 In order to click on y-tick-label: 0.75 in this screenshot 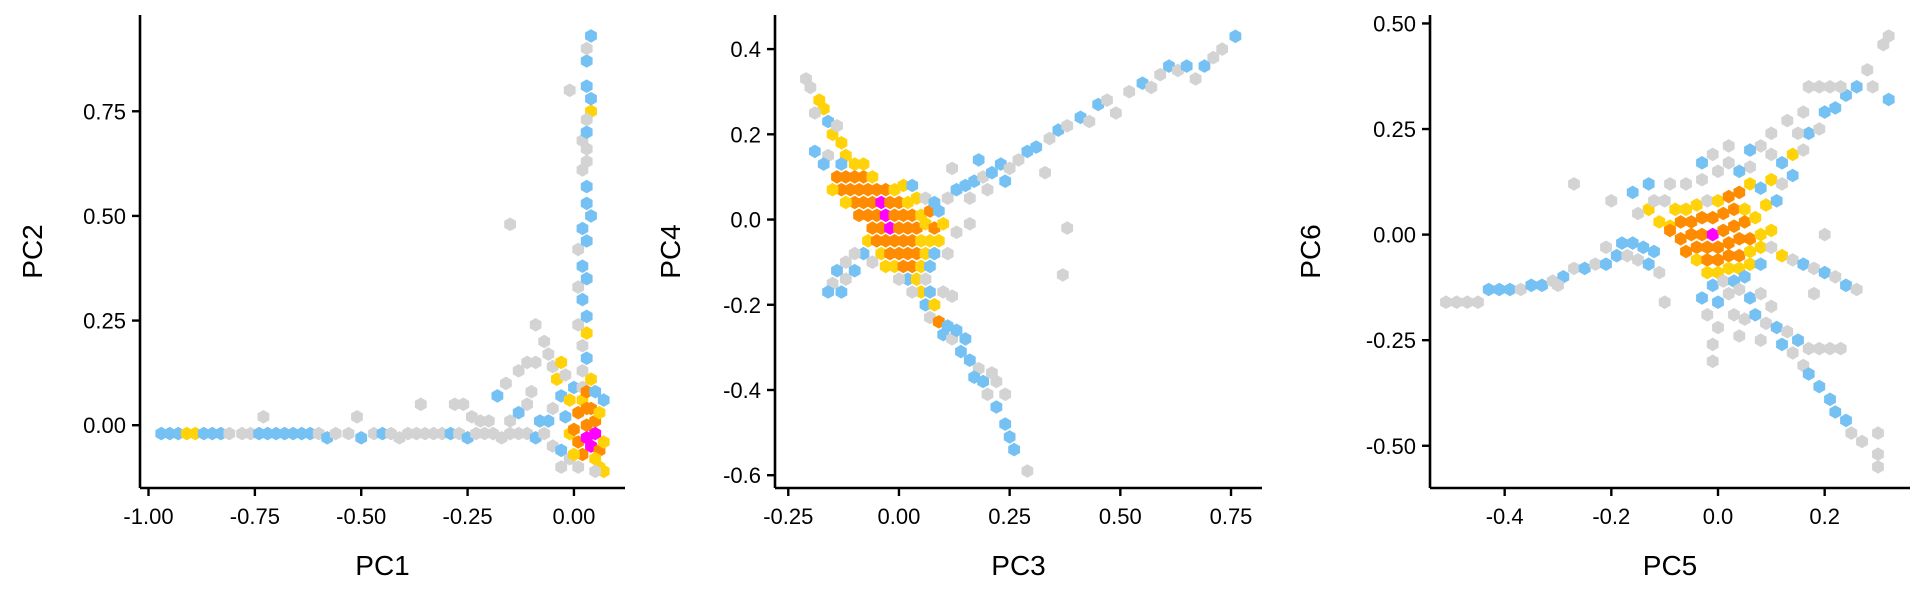, I will do `click(104, 111)`.